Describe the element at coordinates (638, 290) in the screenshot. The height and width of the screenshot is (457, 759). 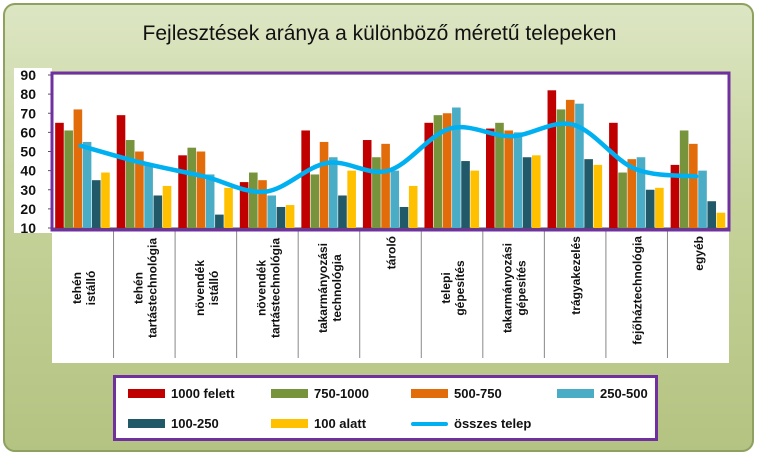
I see `x-tick-label: fejőháztechnológia` at that location.